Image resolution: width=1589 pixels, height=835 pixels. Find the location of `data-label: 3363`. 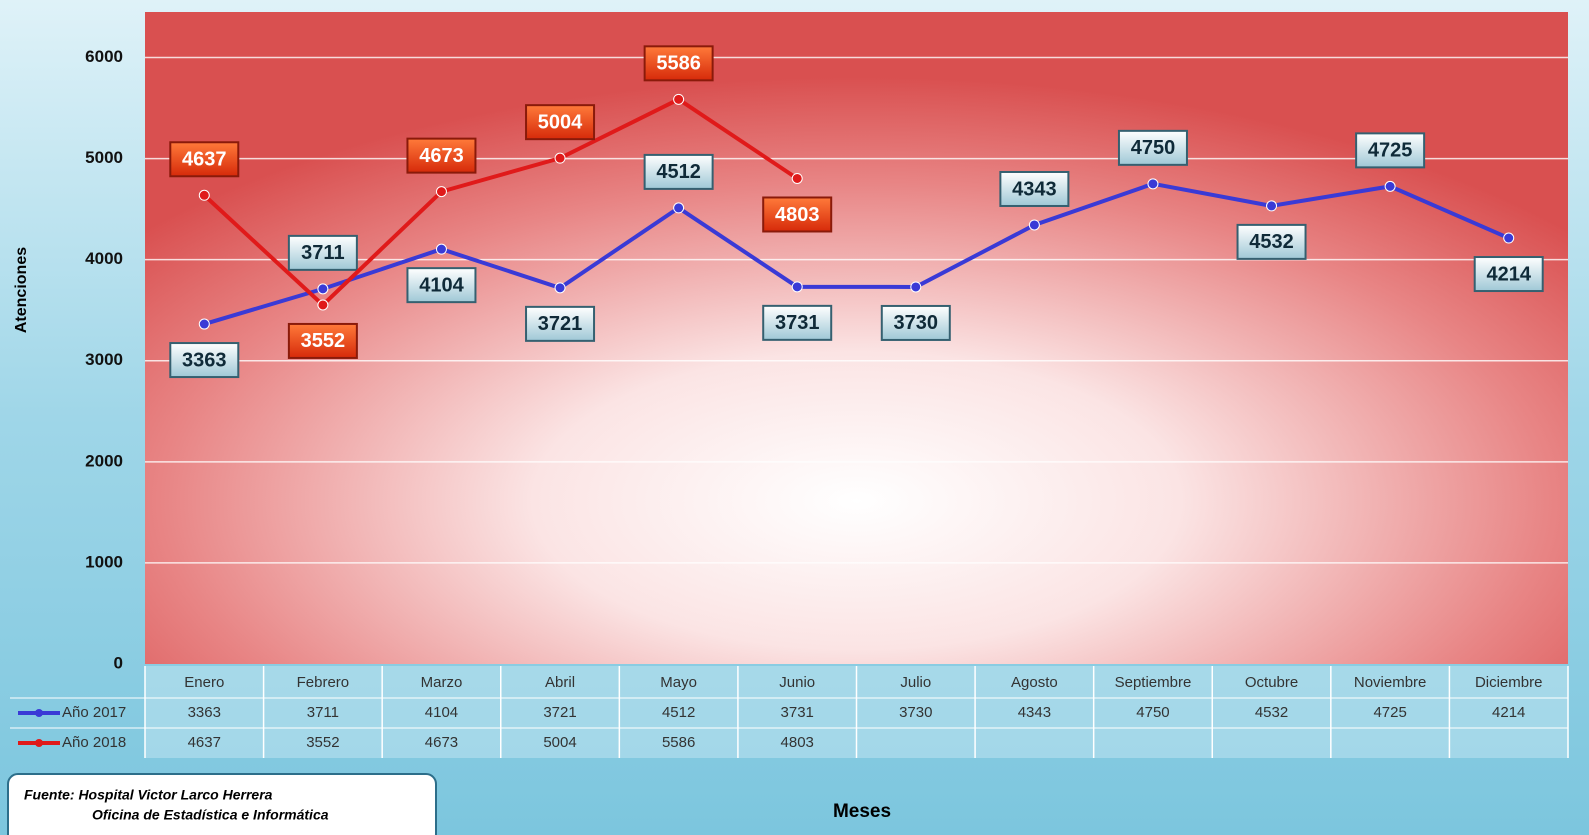

data-label: 3363 is located at coordinates (204, 360).